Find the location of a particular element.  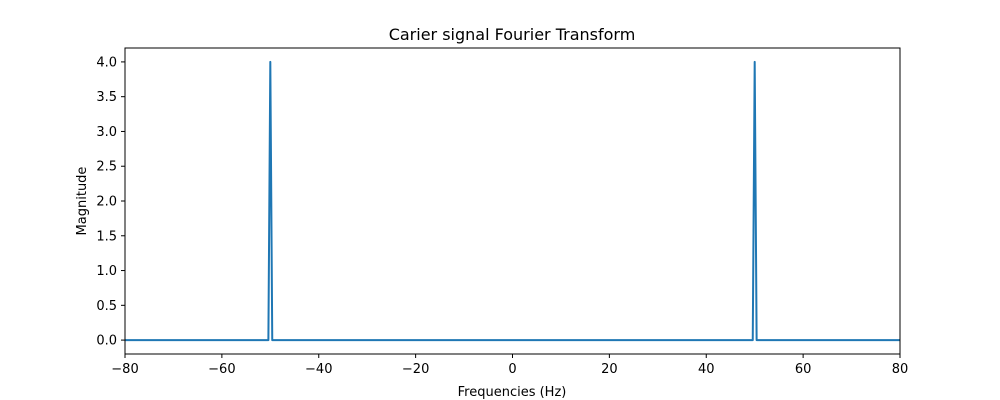

y-tick-label: 1.0 is located at coordinates (106, 271).